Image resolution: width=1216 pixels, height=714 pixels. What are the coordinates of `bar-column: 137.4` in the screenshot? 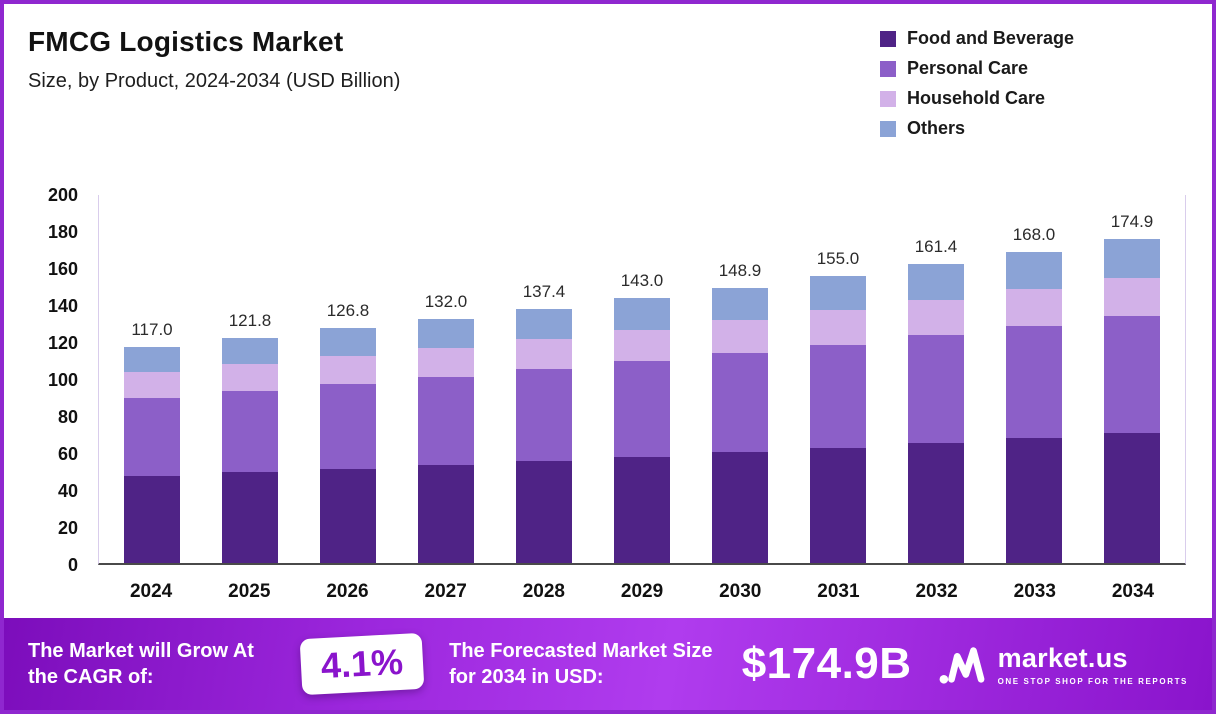 It's located at (544, 379).